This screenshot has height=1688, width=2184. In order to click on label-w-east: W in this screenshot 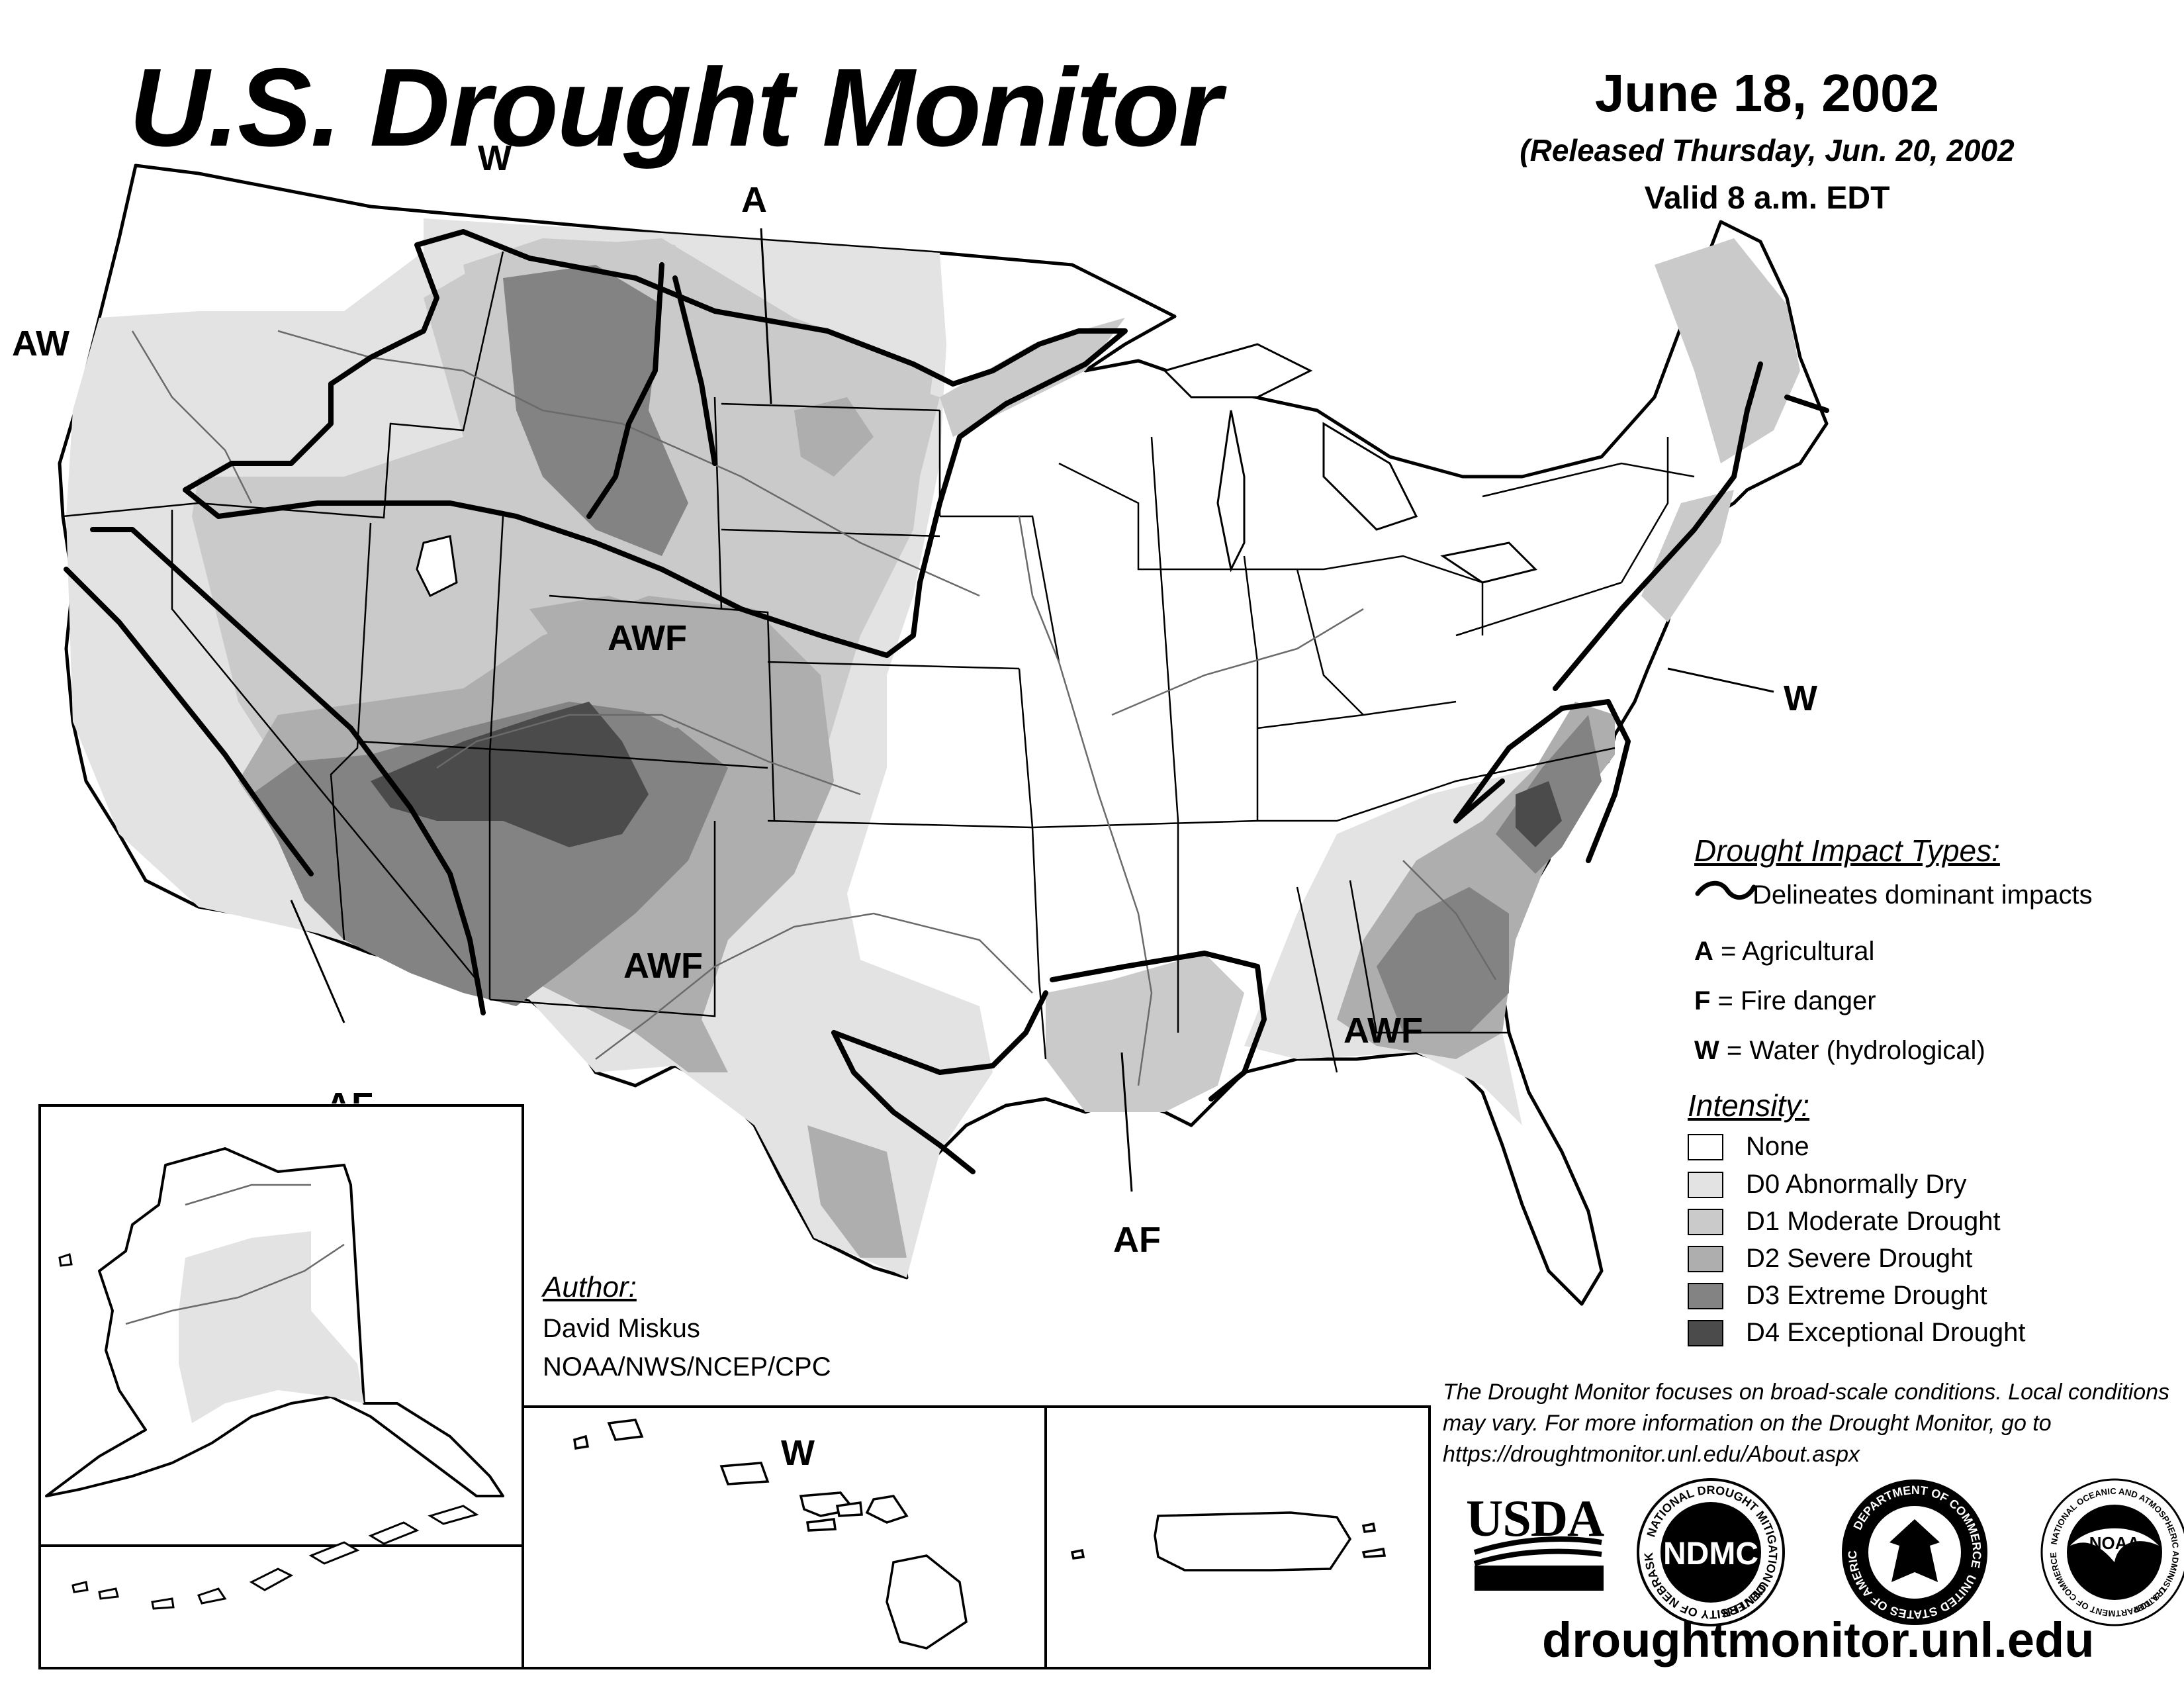, I will do `click(1800, 698)`.